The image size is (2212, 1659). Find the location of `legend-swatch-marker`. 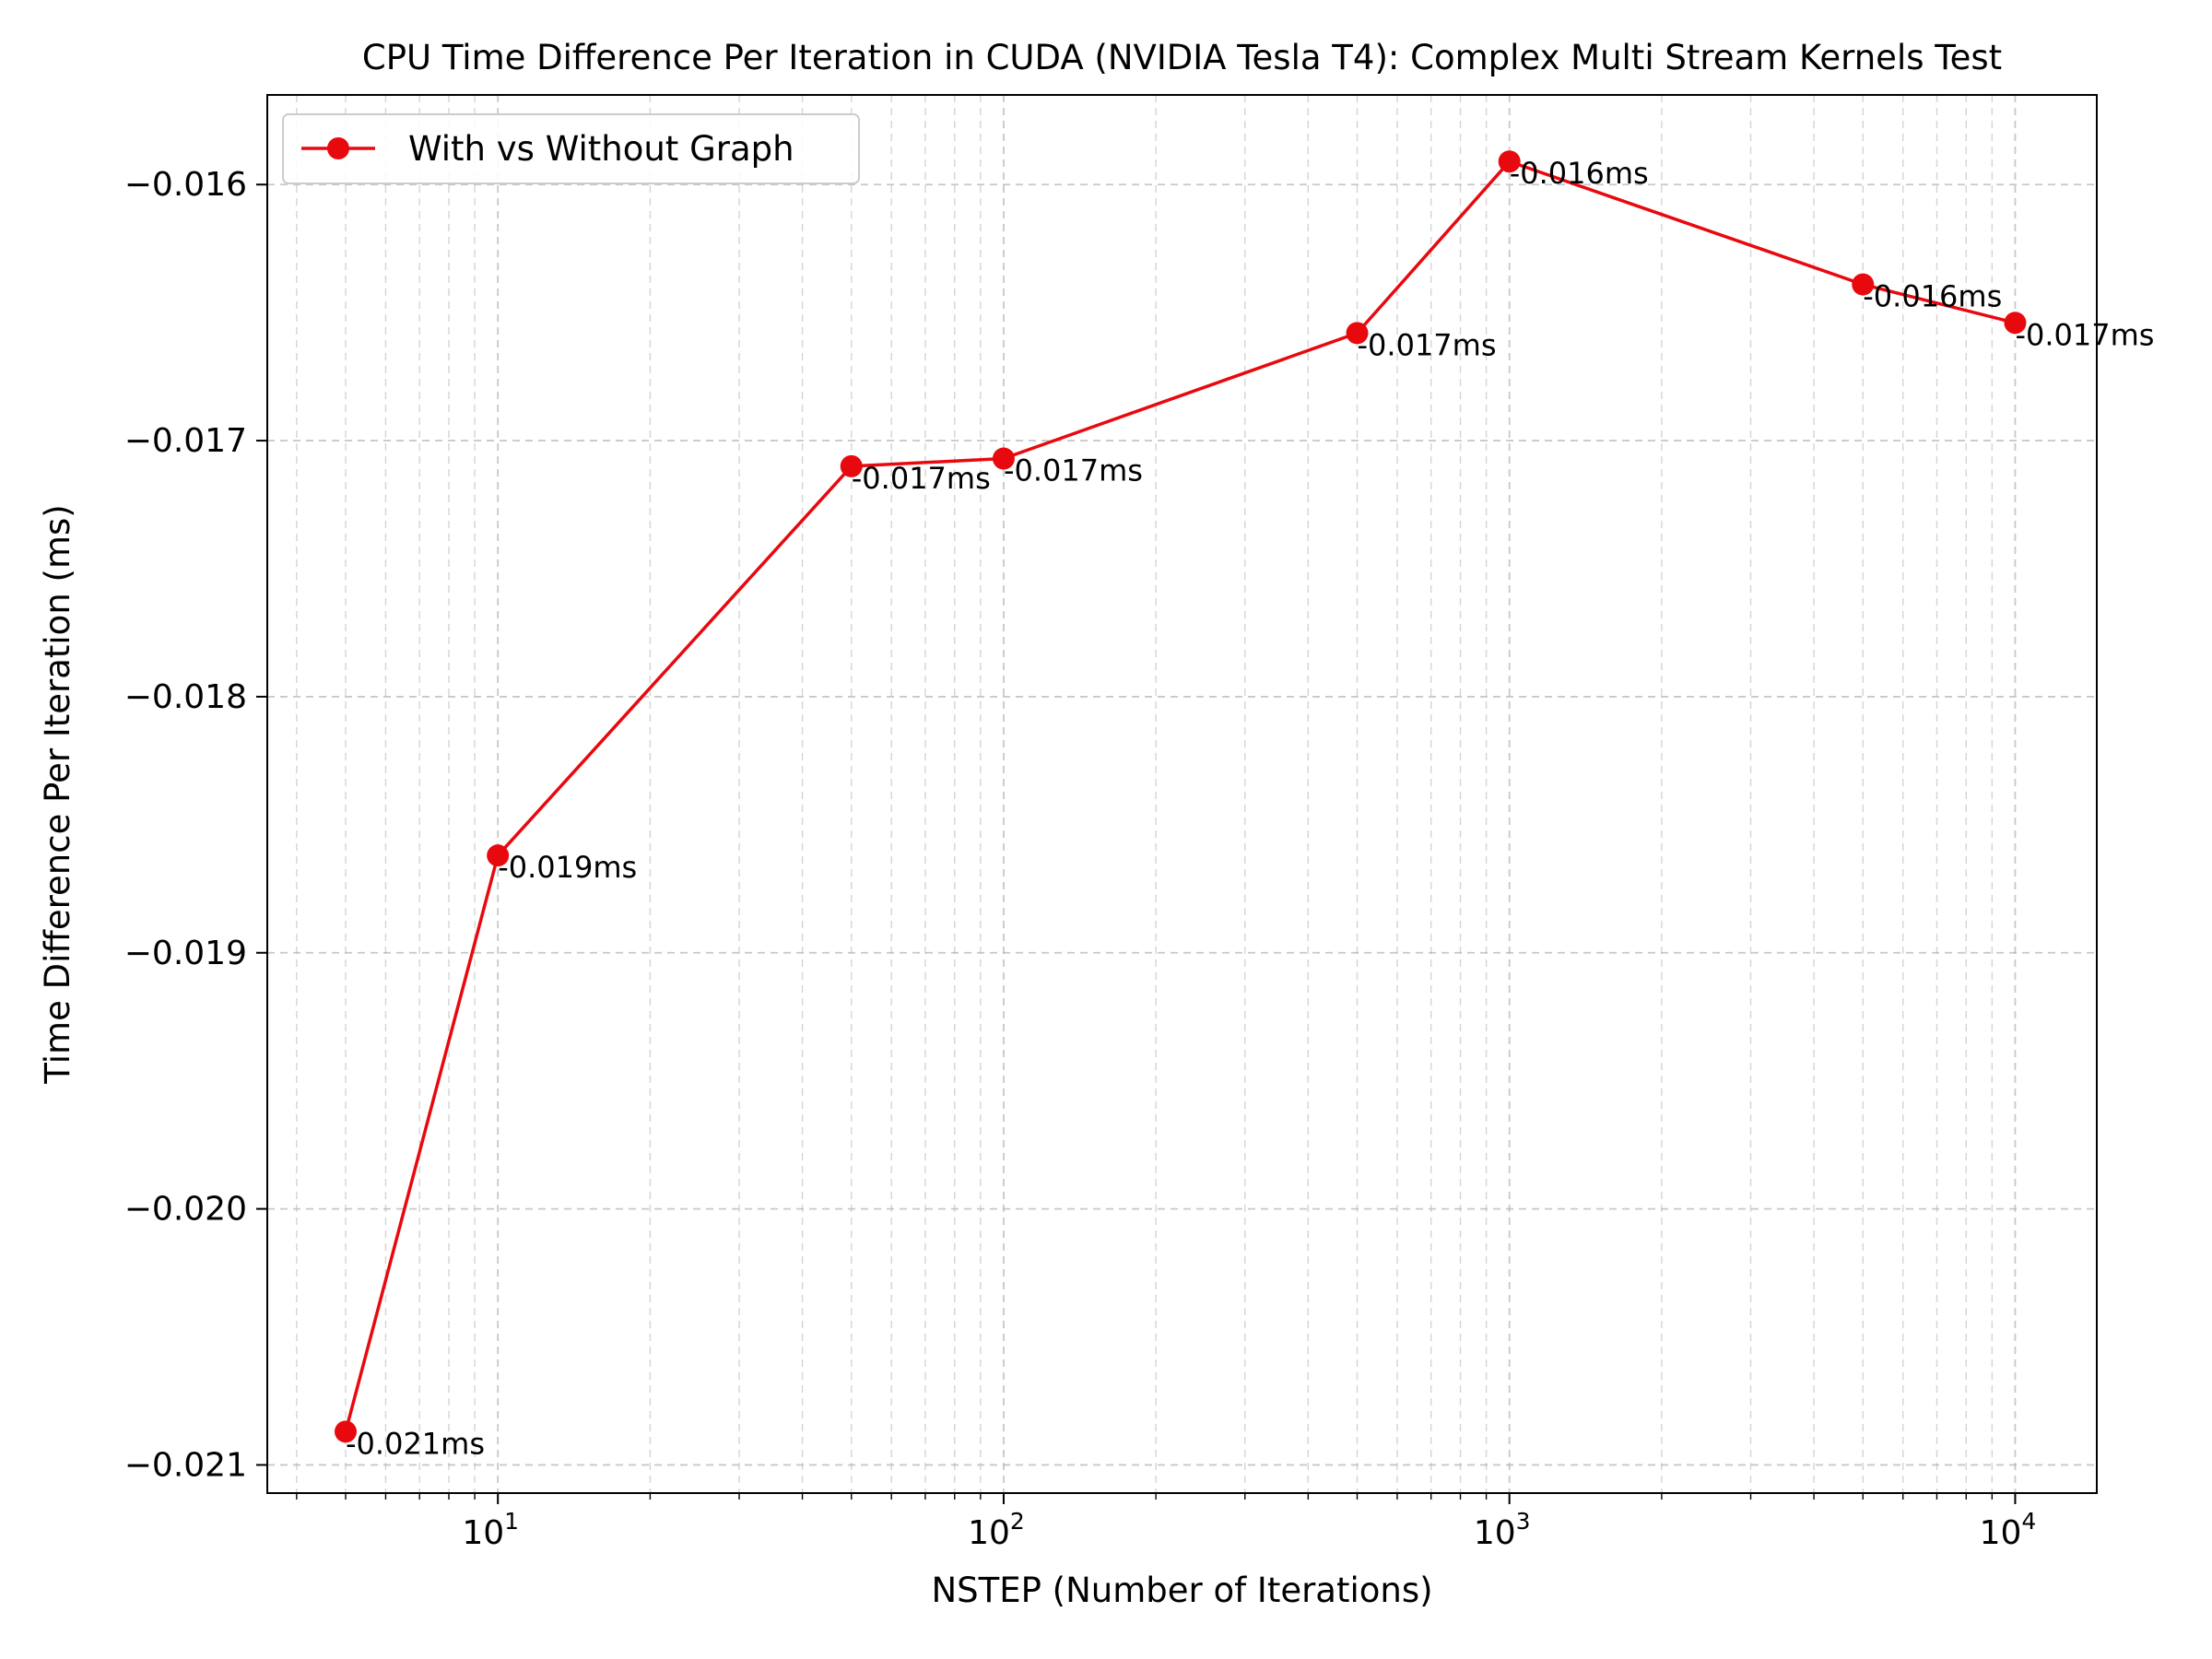

legend-swatch-marker is located at coordinates (338, 148).